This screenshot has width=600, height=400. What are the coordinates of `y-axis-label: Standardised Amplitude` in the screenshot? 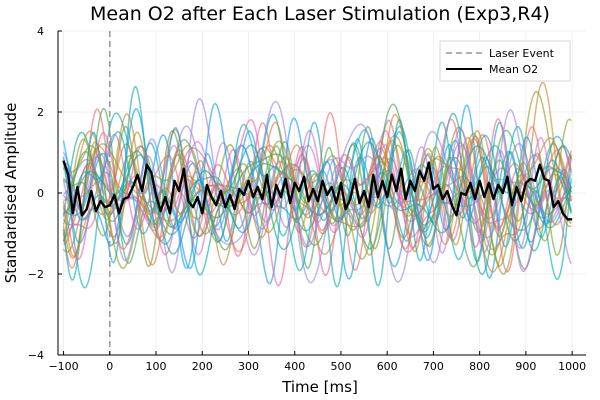 It's located at (11, 193).